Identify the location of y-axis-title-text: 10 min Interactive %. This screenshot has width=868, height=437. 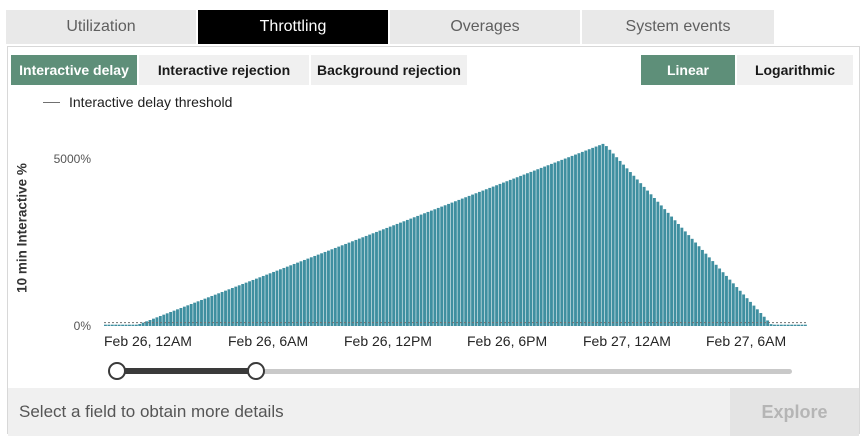
(22, 228).